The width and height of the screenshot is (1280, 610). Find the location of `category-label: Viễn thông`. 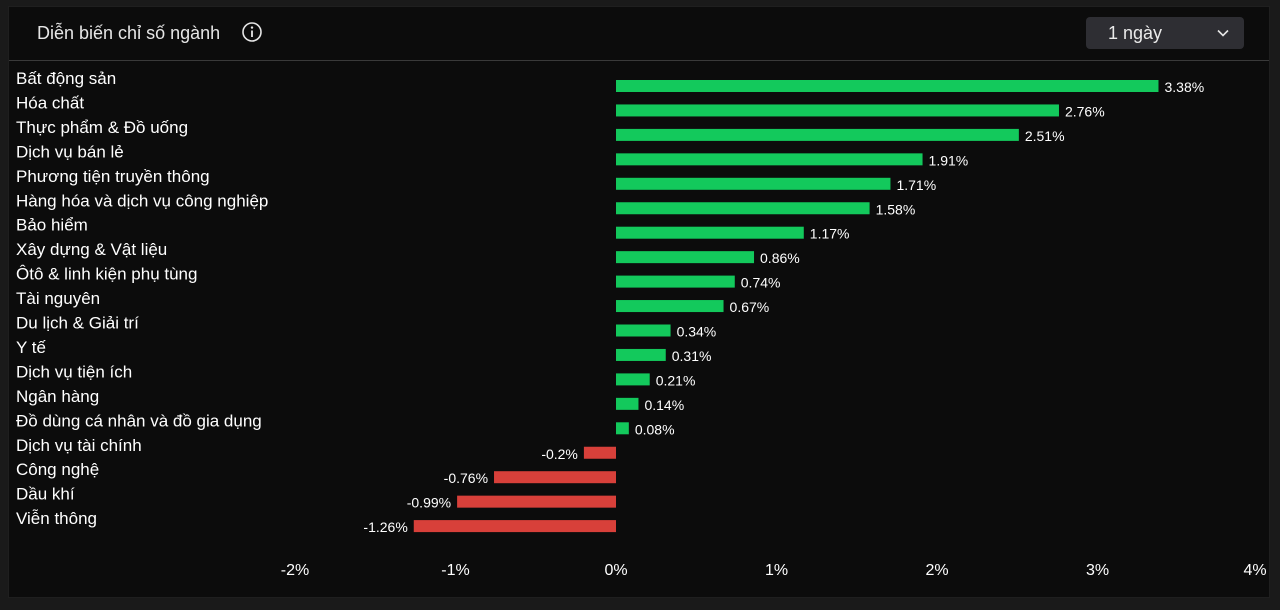

category-label: Viễn thông is located at coordinates (56, 518).